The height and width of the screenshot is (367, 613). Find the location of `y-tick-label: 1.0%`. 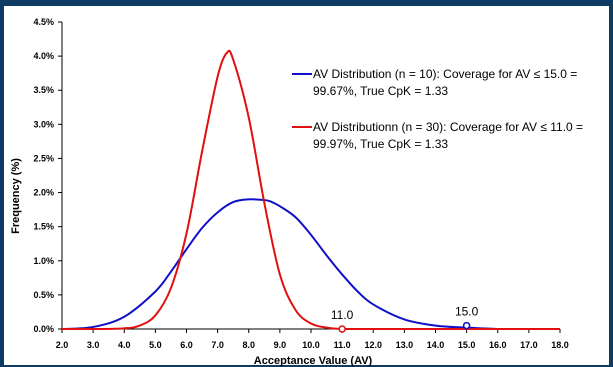

y-tick-label: 1.0% is located at coordinates (43, 261).